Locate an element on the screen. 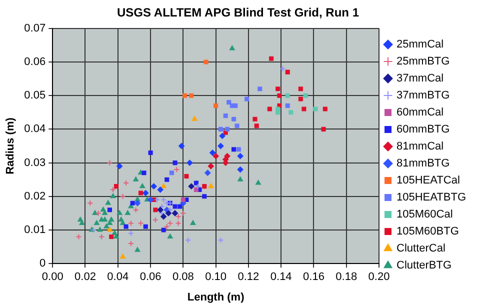  legend-label: 81mmCal is located at coordinates (420, 146).